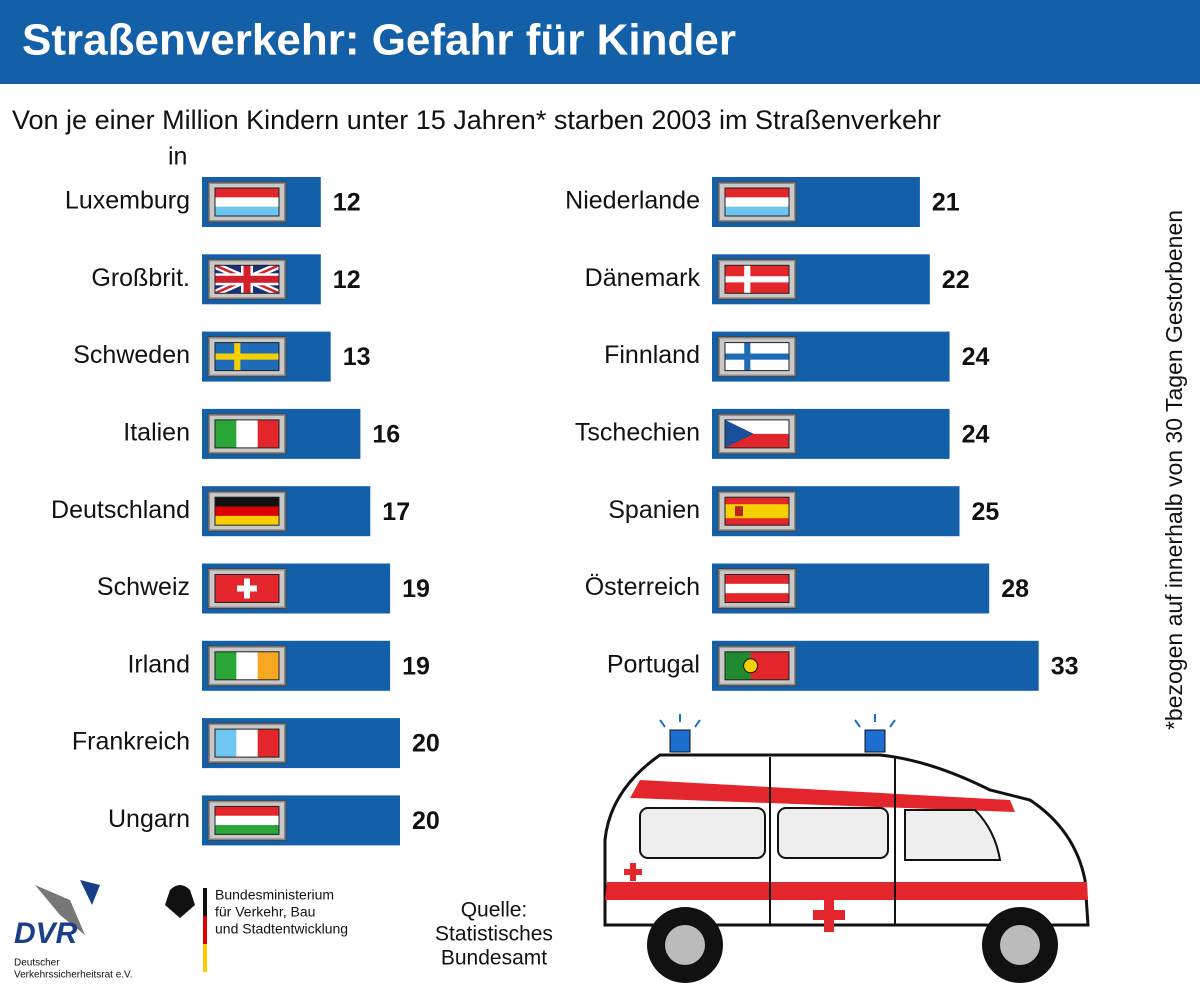 The height and width of the screenshot is (995, 1200). Describe the element at coordinates (46, 933) in the screenshot. I see `dvr-text: DVR` at that location.